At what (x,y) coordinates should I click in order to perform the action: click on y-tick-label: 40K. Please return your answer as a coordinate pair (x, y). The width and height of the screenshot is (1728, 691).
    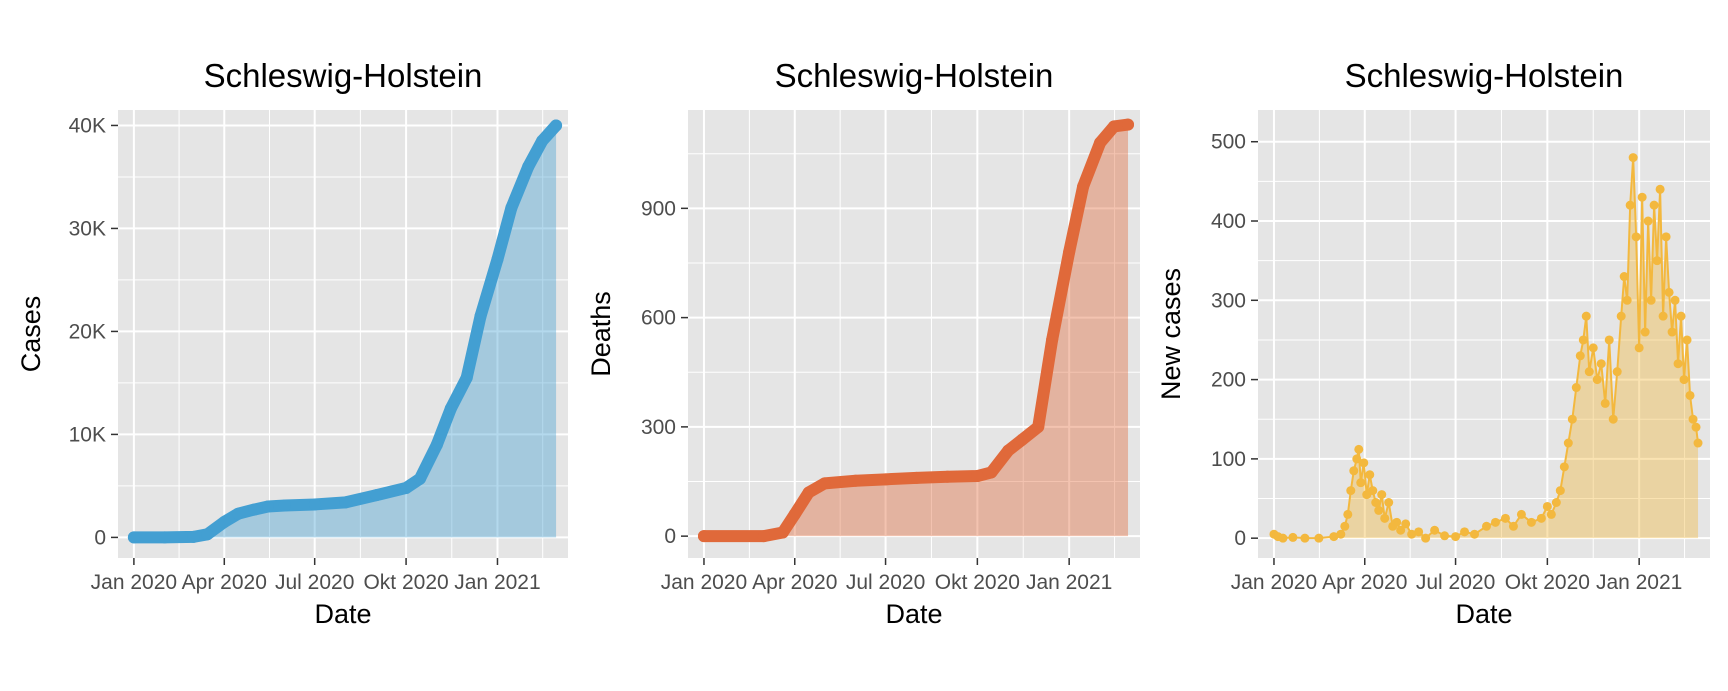
    Looking at the image, I should click on (87, 125).